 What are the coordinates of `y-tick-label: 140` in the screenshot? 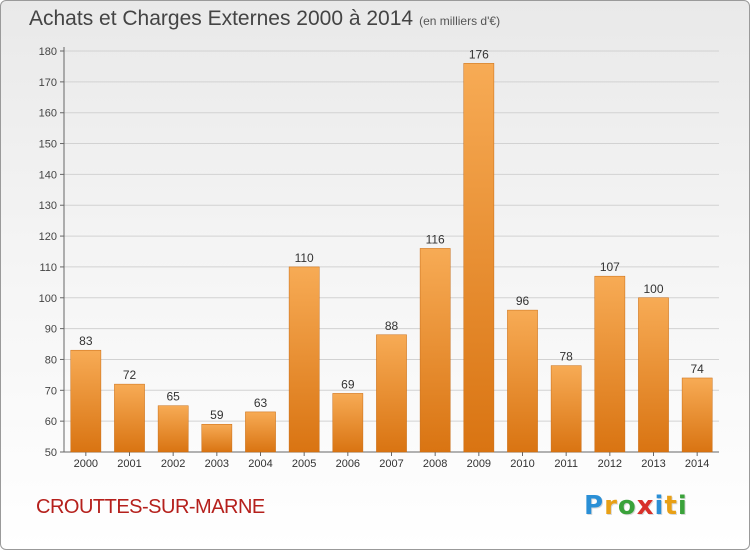 It's located at (48, 175).